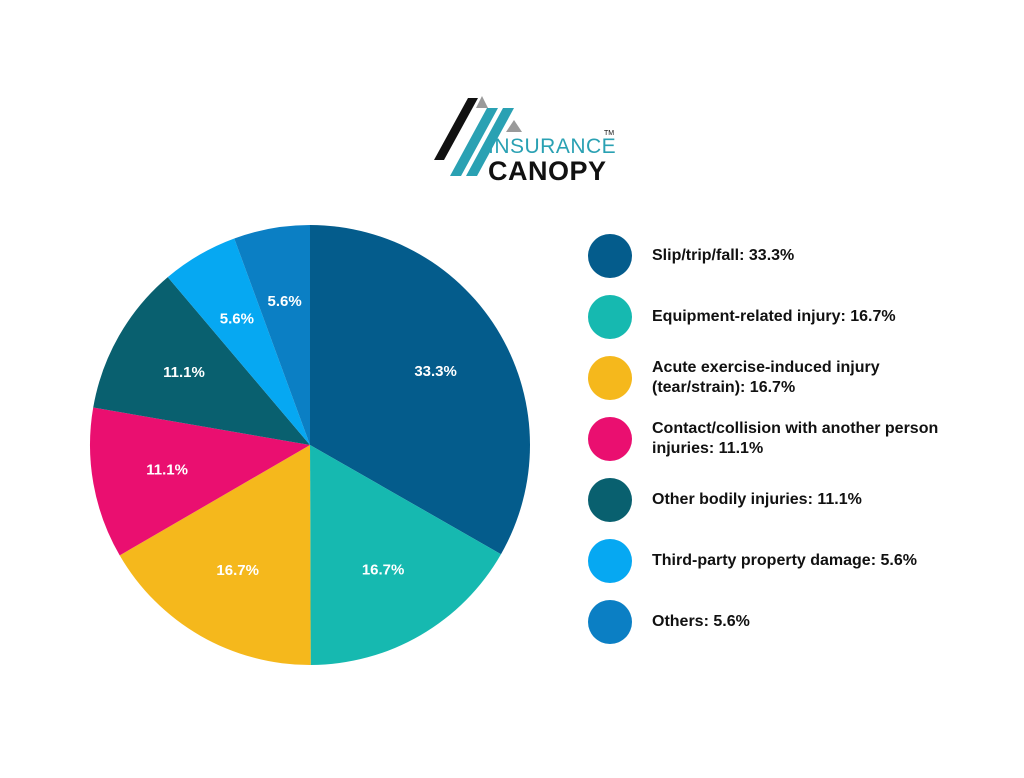  I want to click on pie-slice-label-5: 5.6%, so click(237, 318).